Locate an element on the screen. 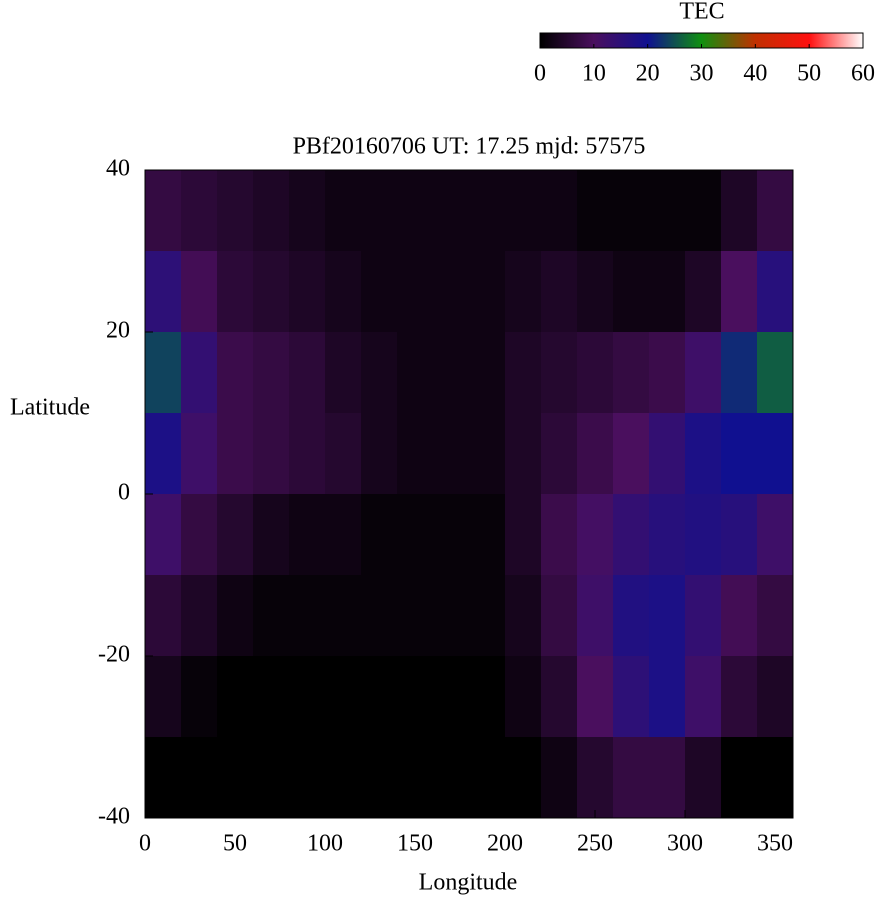  y-axis-label: Latitude is located at coordinates (50, 408).